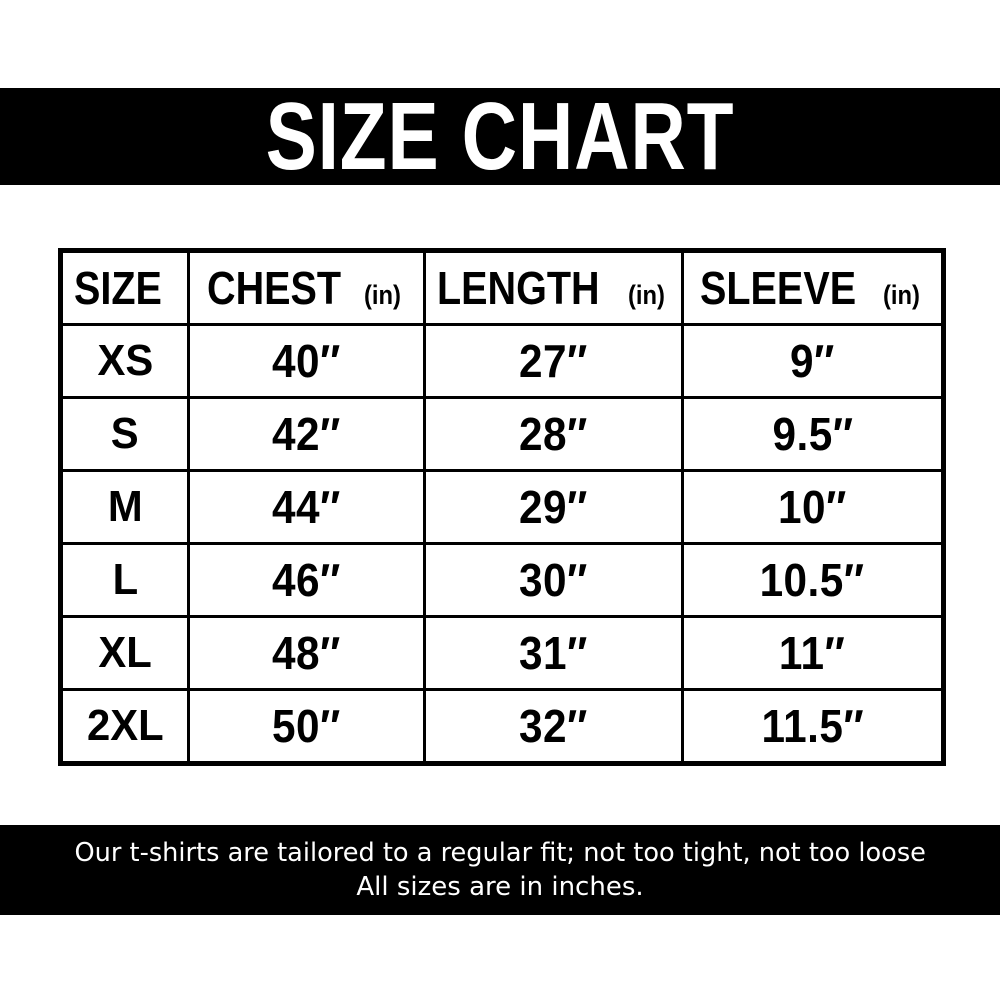 The image size is (1000, 1000). Describe the element at coordinates (647, 295) in the screenshot. I see `column-header-length-unit: (in)` at that location.